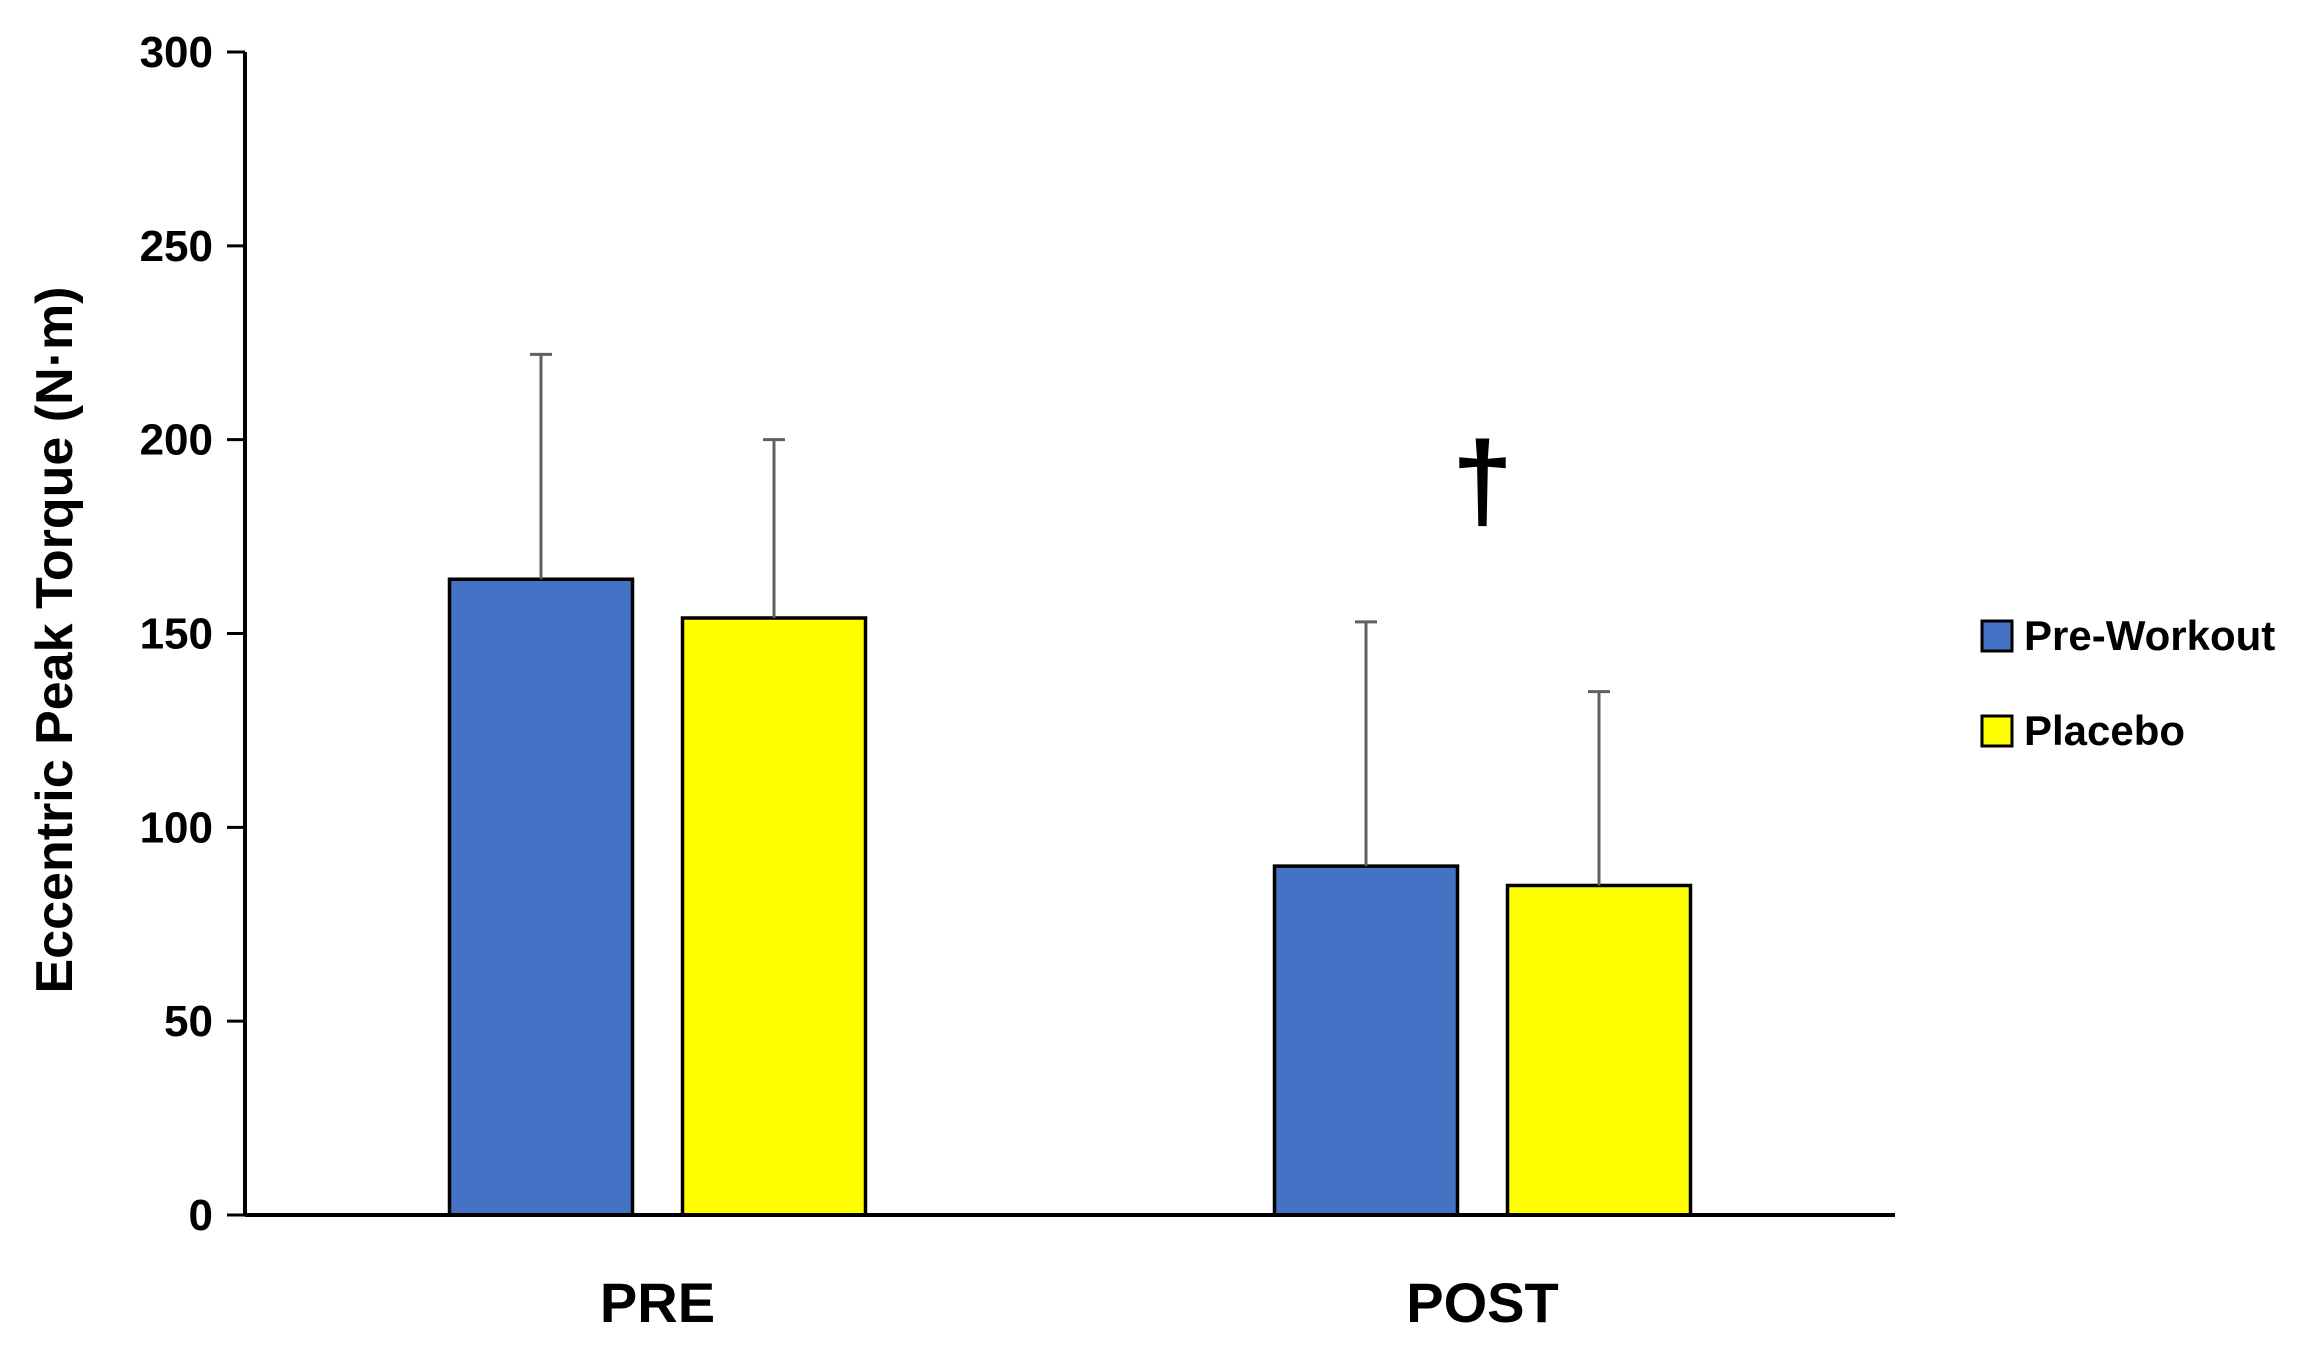 This screenshot has height=1357, width=2306. Describe the element at coordinates (176, 52) in the screenshot. I see `y-tick-label: 300` at that location.